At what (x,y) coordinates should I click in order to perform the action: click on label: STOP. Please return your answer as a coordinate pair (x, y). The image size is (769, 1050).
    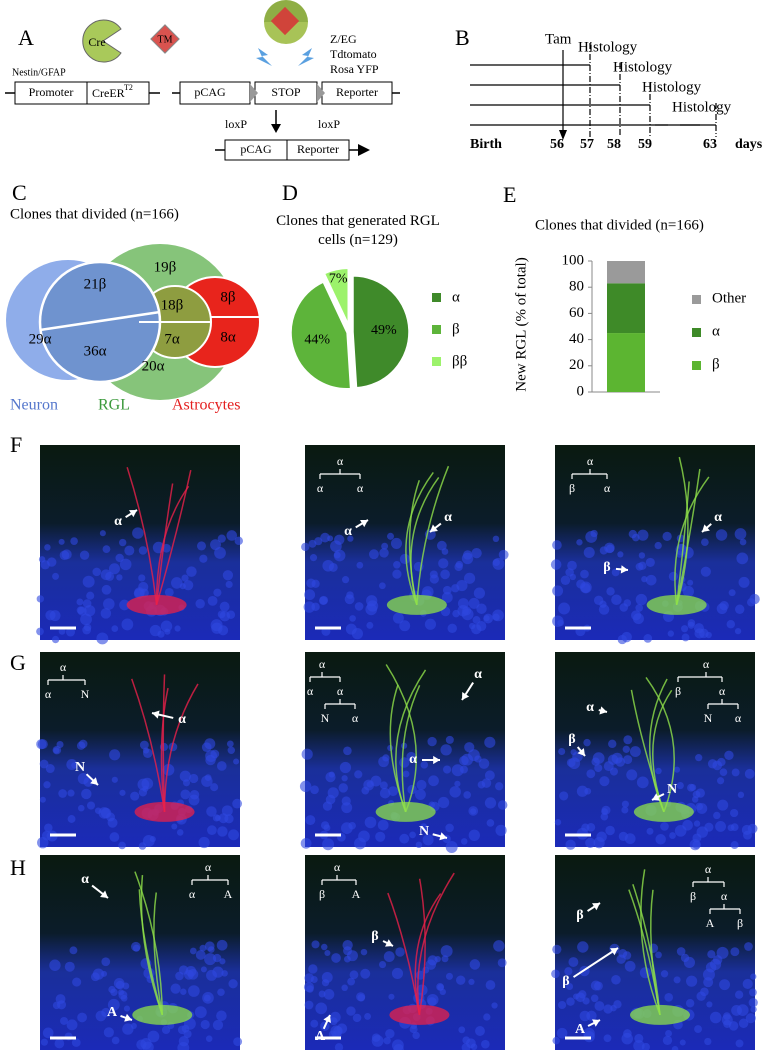
    Looking at the image, I should click on (285, 92).